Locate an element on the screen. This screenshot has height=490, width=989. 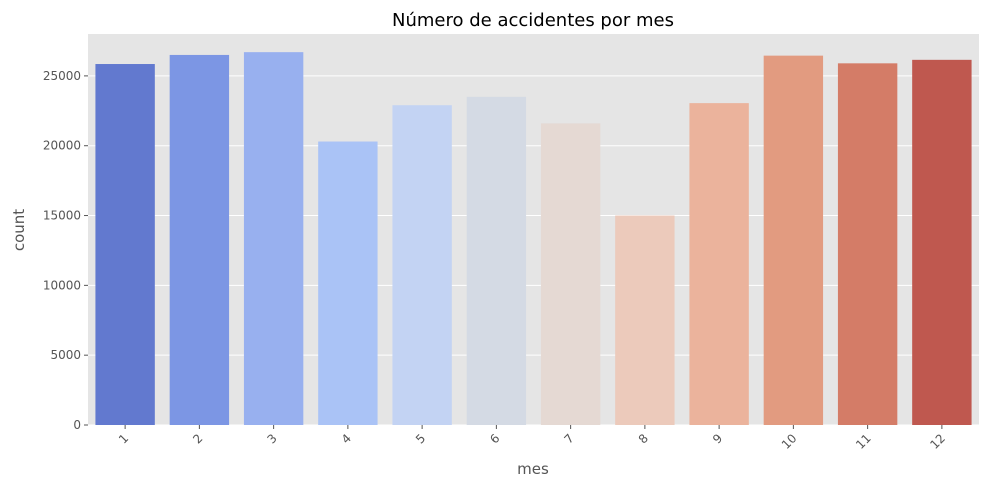
x-tick-label: 5 is located at coordinates (420, 438).